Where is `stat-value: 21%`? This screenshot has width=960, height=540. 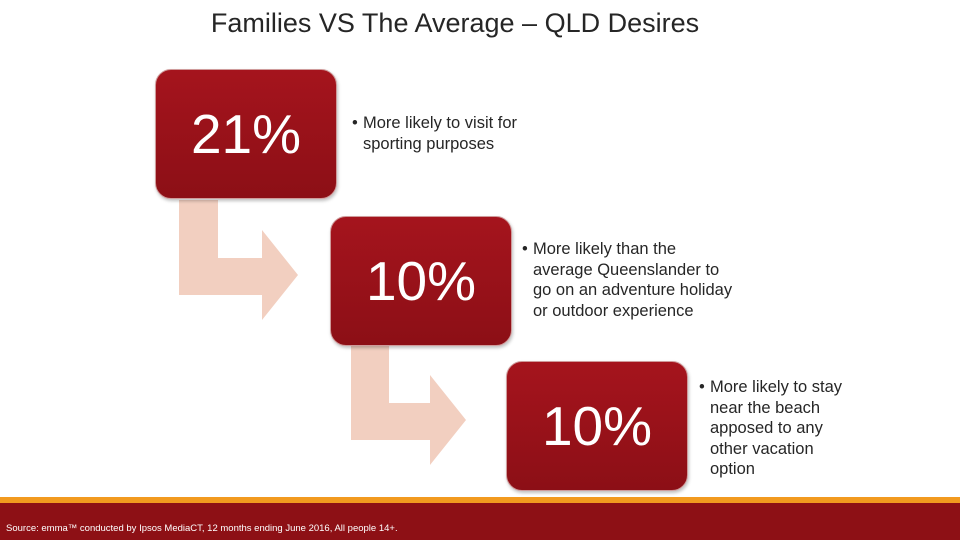
stat-value: 21% is located at coordinates (246, 133).